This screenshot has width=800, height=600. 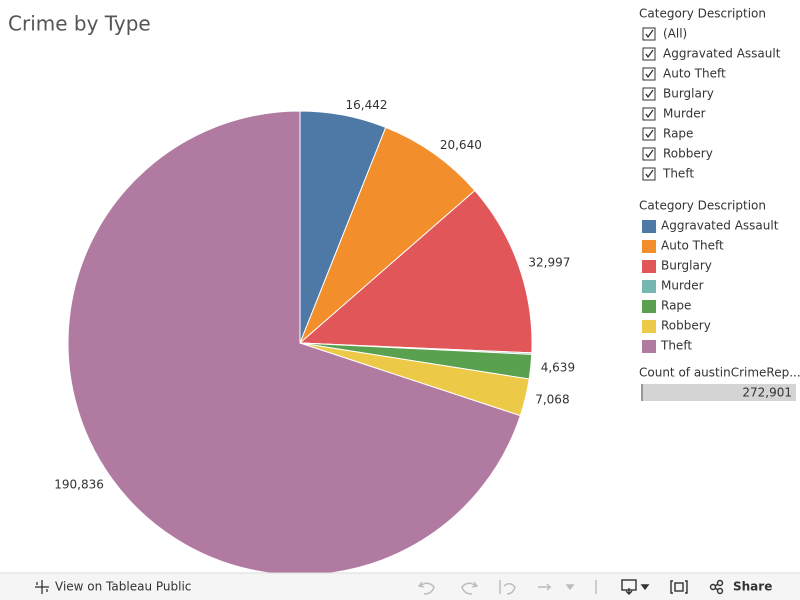 What do you see at coordinates (718, 392) in the screenshot?
I see `count-bar` at bounding box center [718, 392].